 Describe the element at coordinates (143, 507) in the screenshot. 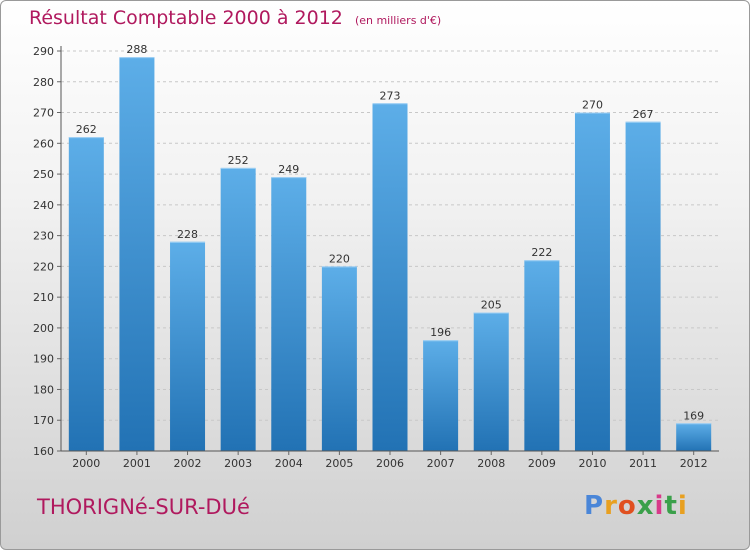

I see `place-name: THORIGNé-SUR-DUé` at that location.